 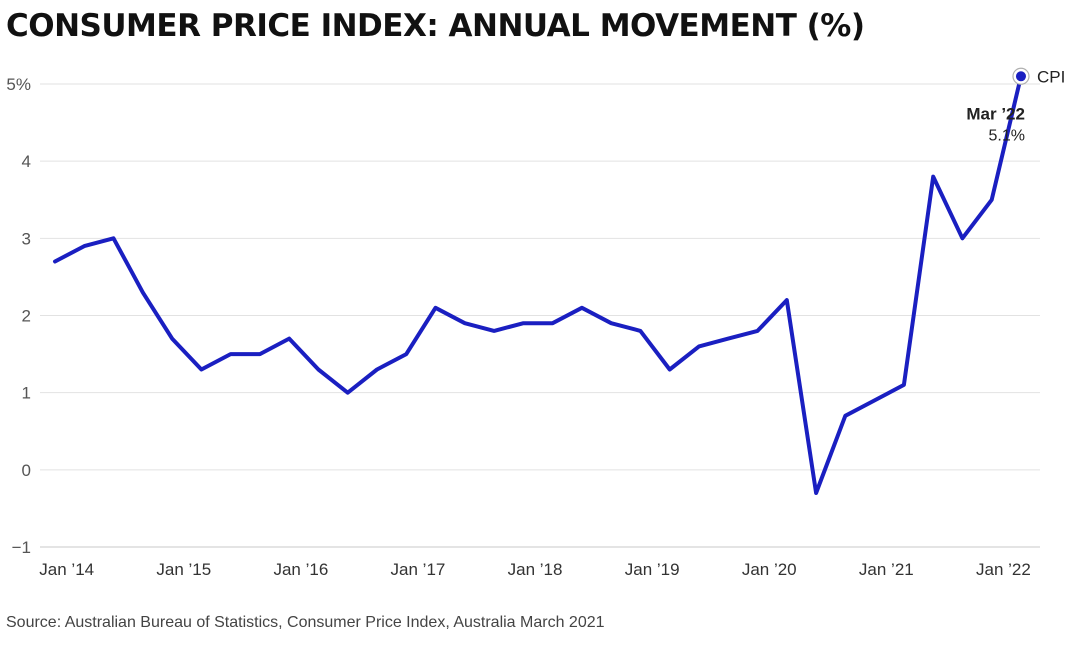 What do you see at coordinates (1051, 76) in the screenshot?
I see `series-label-cpi: CPI` at bounding box center [1051, 76].